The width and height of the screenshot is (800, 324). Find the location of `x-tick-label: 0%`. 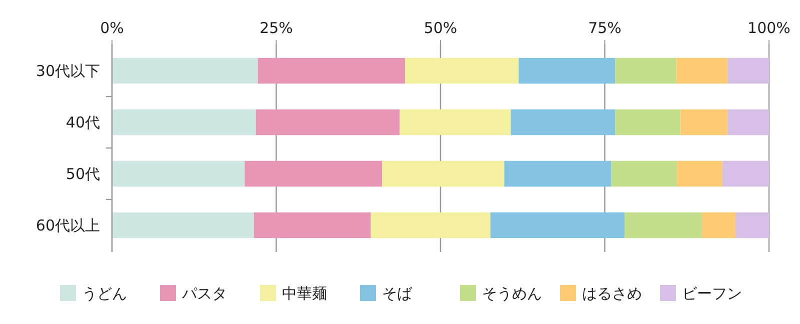

x-tick-label: 0% is located at coordinates (112, 28).